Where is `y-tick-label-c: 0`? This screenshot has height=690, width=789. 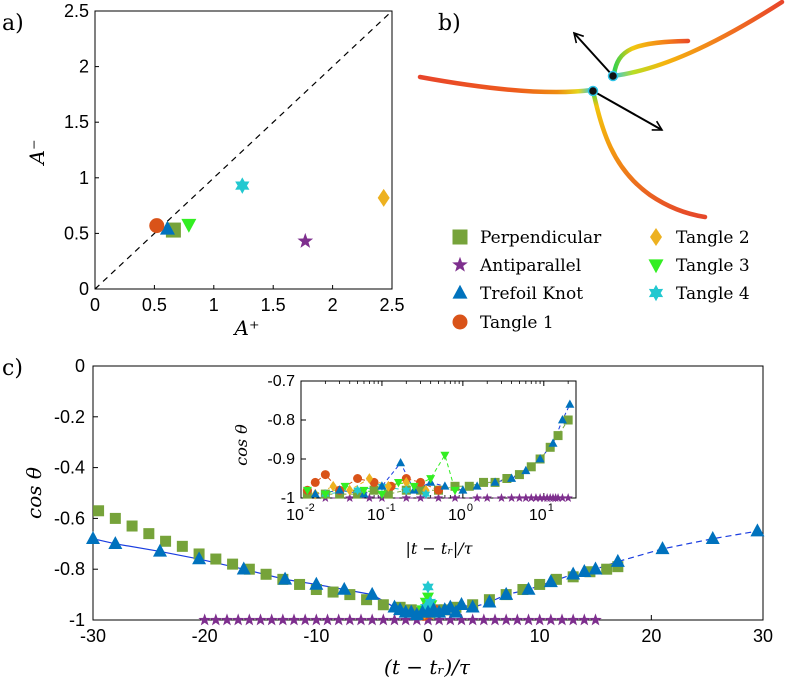
y-tick-label-c: 0 is located at coordinates (80, 366).